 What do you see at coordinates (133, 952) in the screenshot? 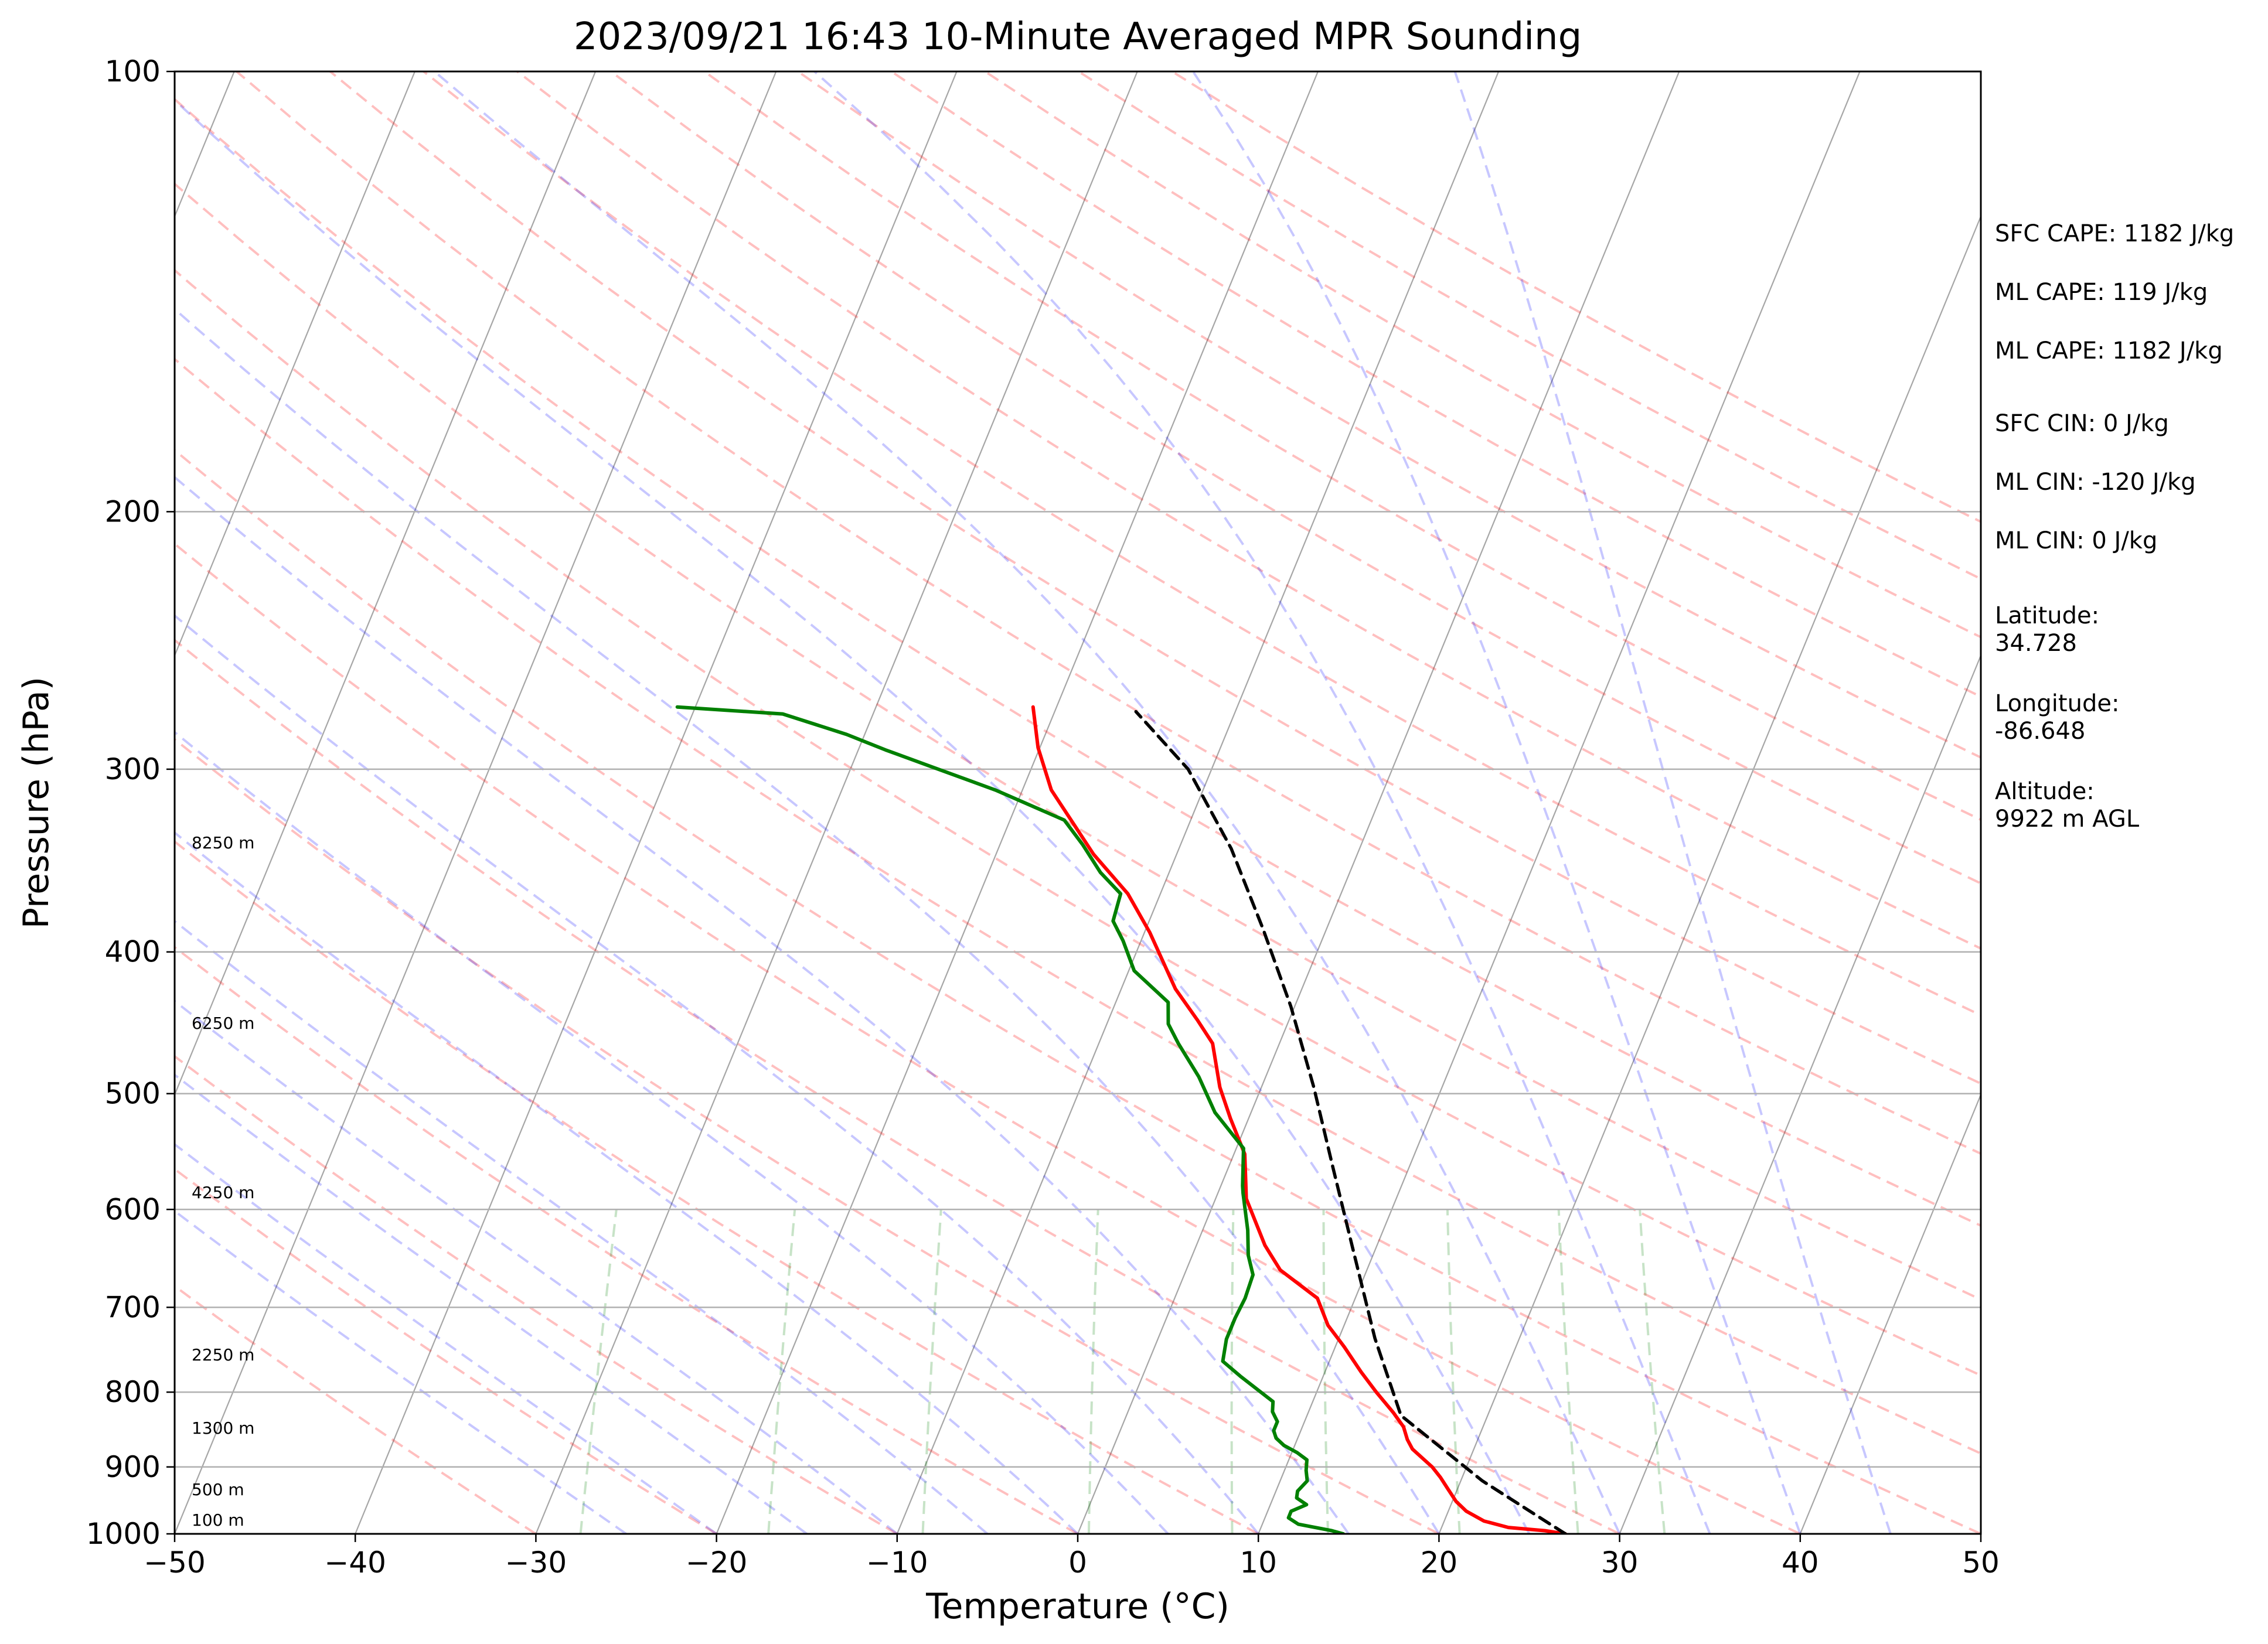
I see `y-tick-label: 400` at bounding box center [133, 952].